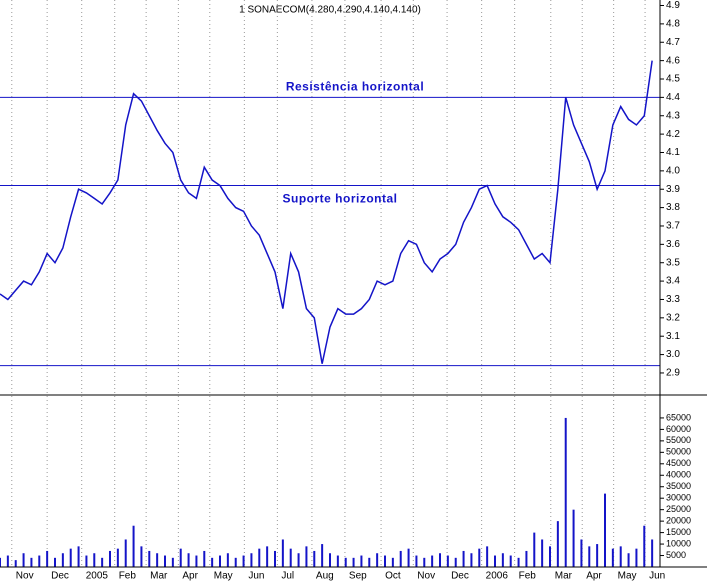 This screenshot has height=587, width=707. What do you see at coordinates (673, 317) in the screenshot?
I see `y-tick-label: 3.2` at bounding box center [673, 317].